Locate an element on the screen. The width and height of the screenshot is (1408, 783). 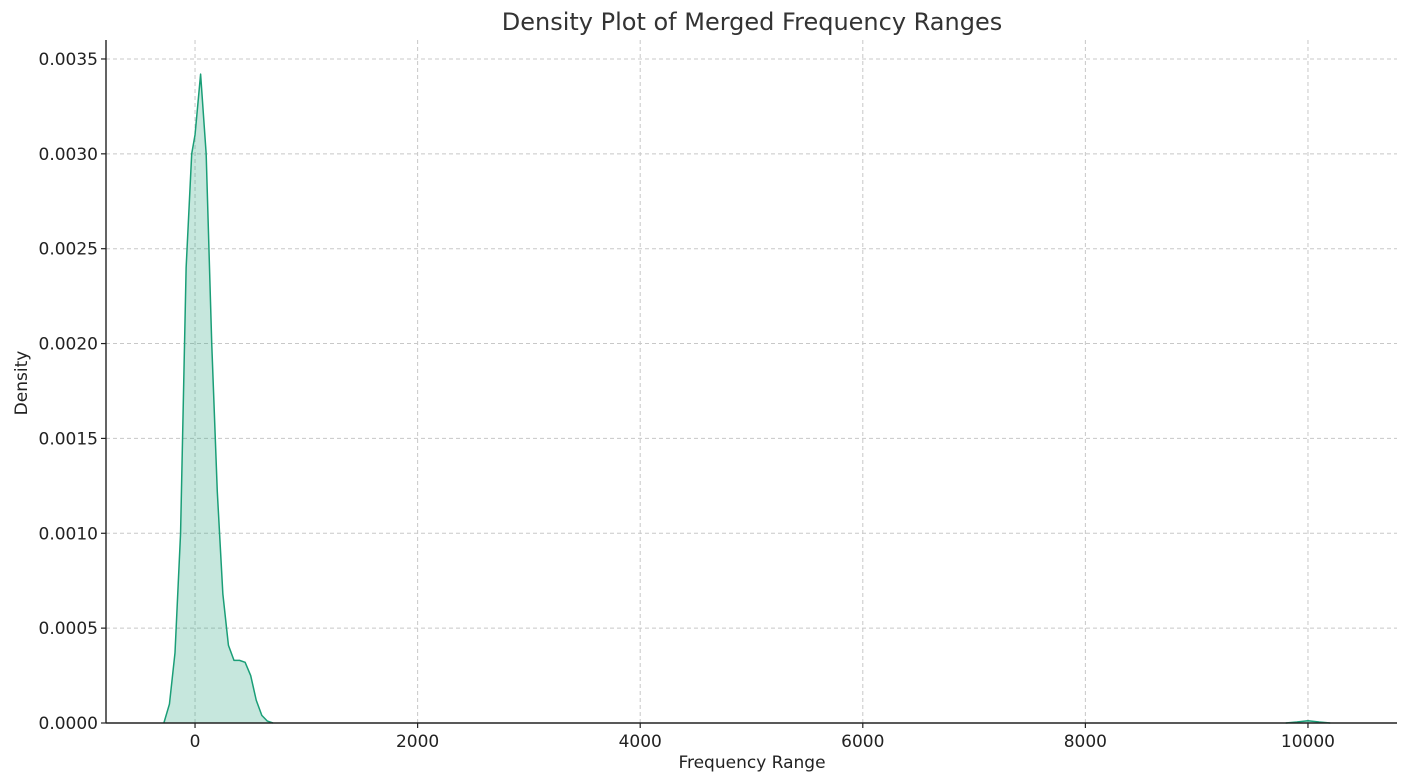
y-tick-label: 0.0025 is located at coordinates (68, 250).